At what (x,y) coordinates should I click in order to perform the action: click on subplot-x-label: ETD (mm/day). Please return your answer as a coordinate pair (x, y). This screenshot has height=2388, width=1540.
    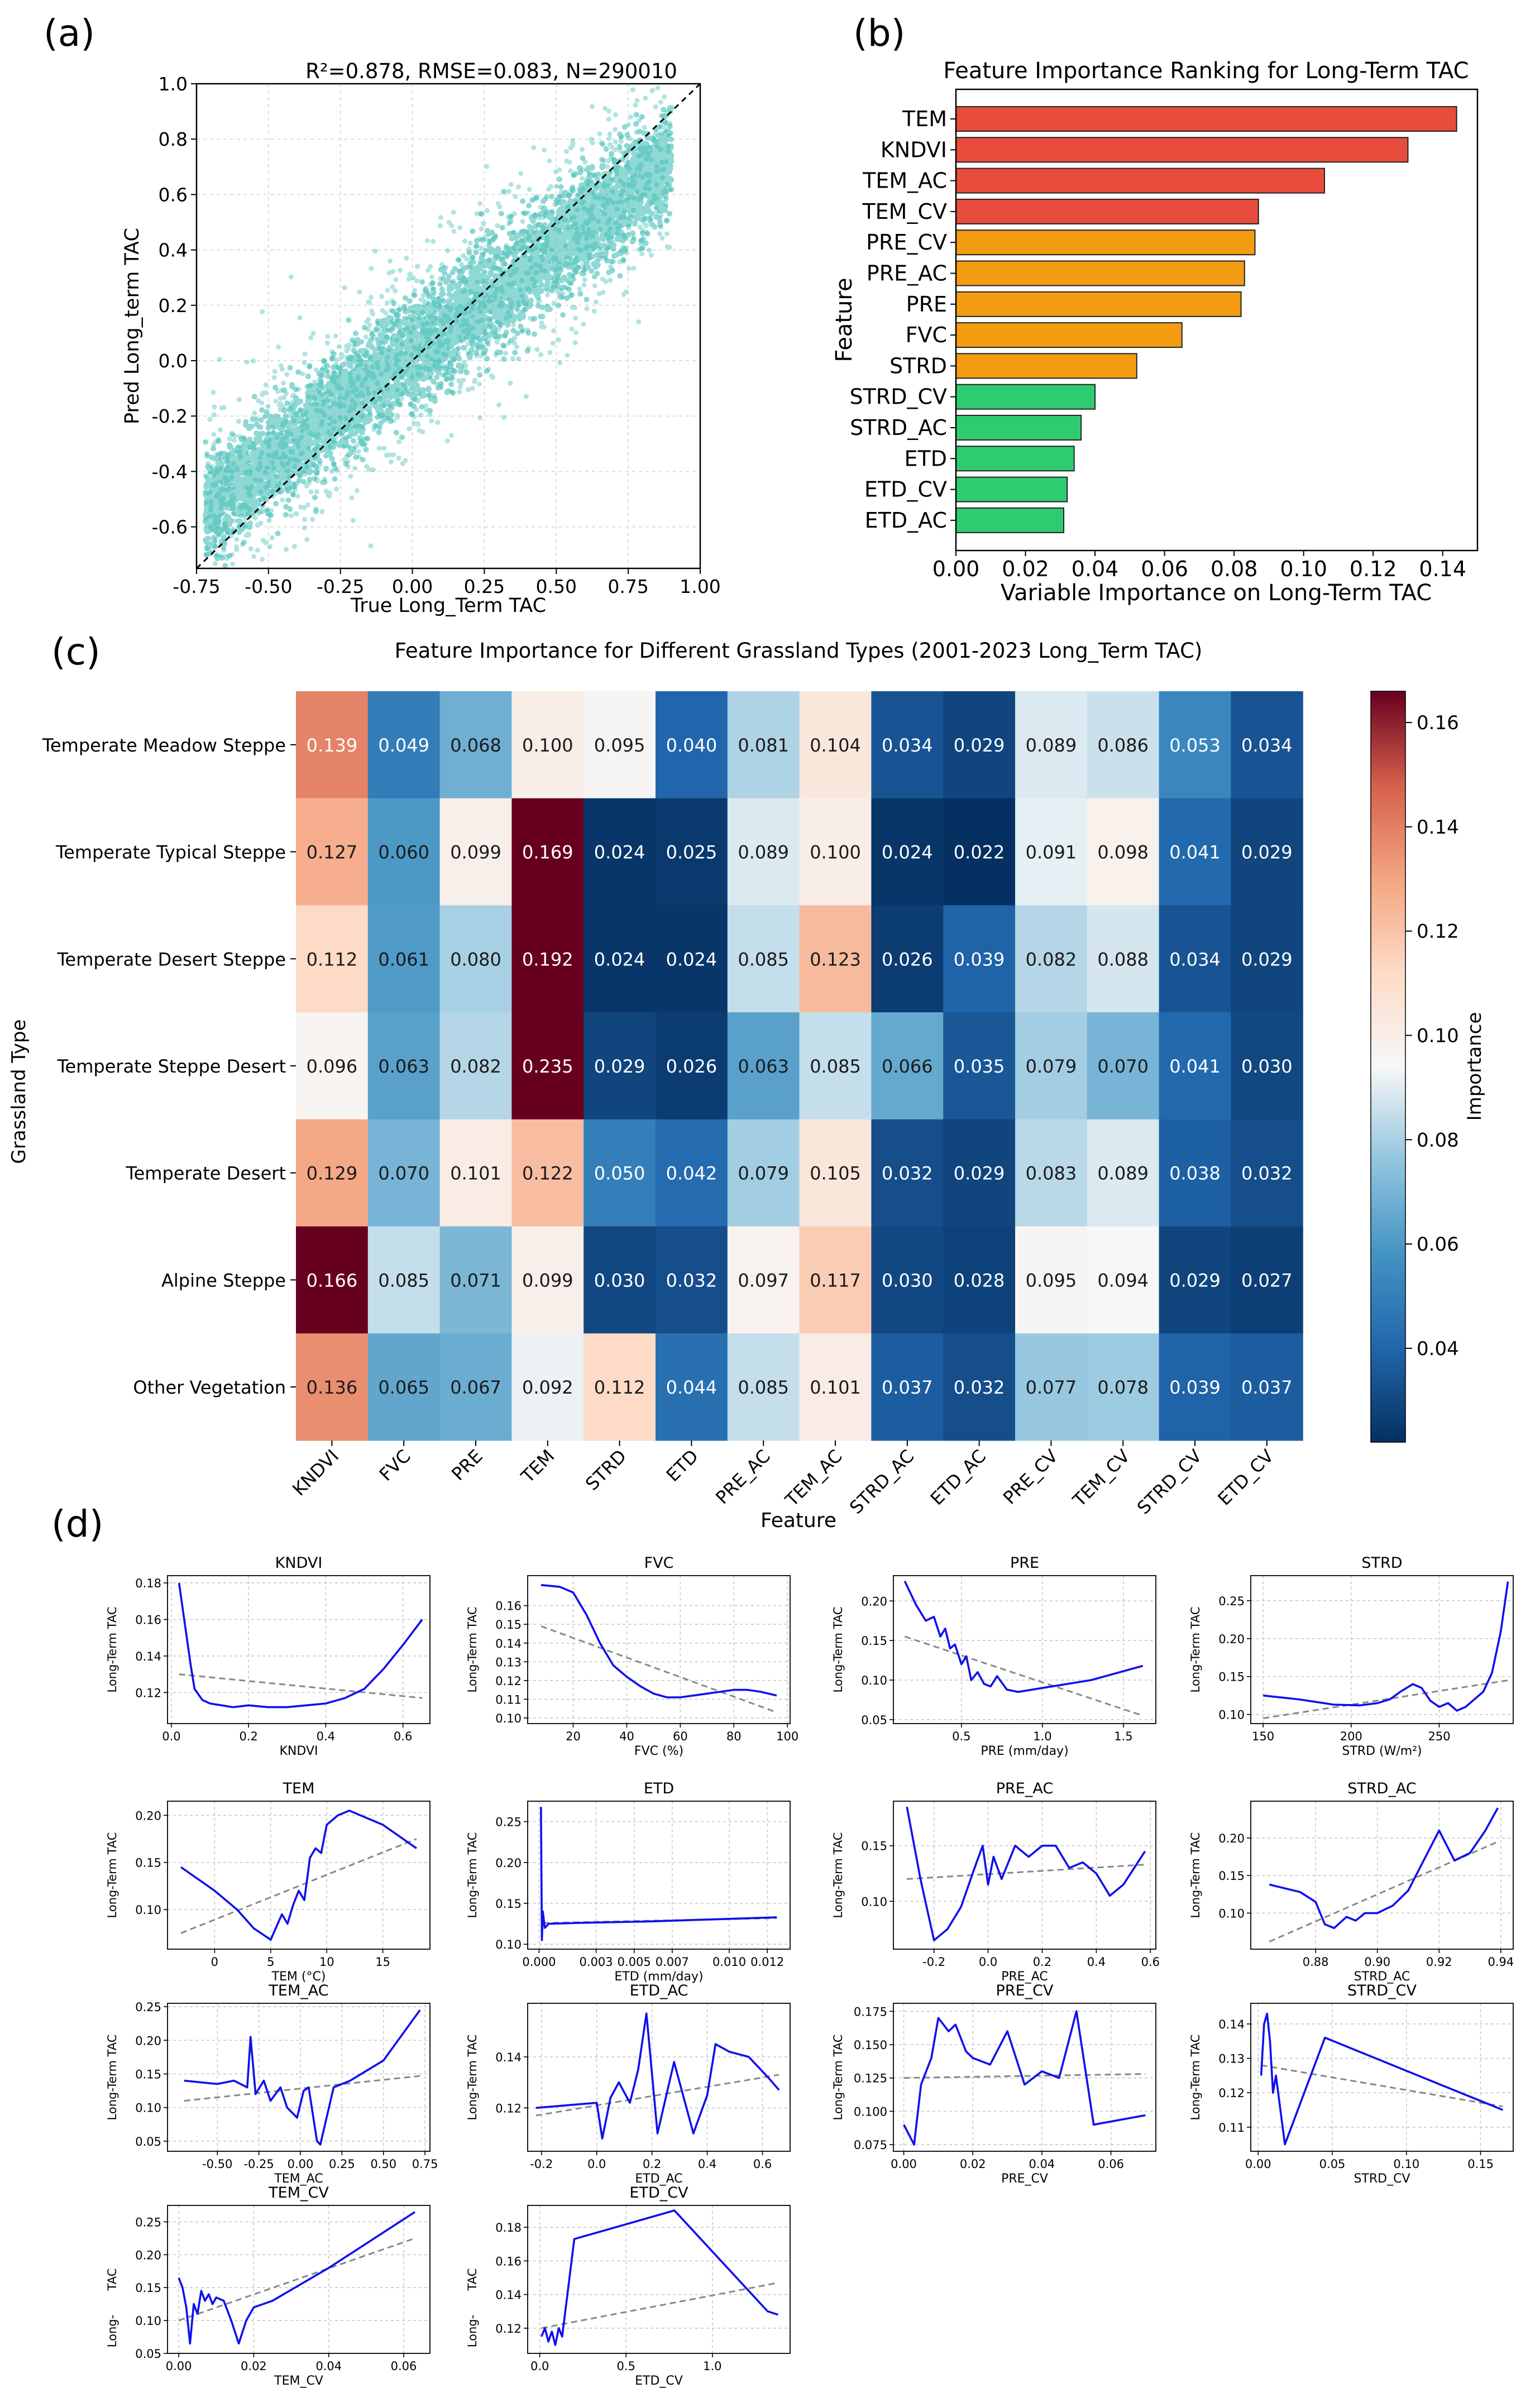
    Looking at the image, I should click on (659, 1977).